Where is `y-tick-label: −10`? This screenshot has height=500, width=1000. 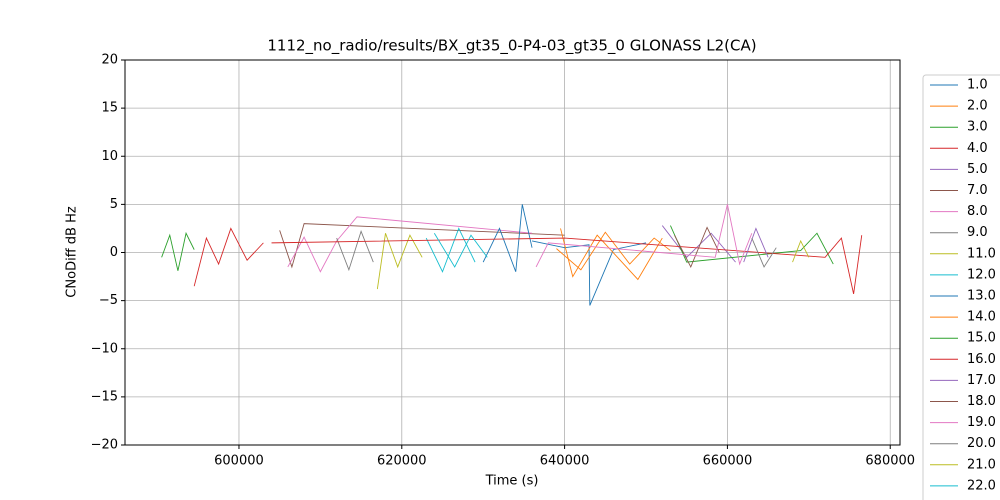
y-tick-label: −10 is located at coordinates (104, 348).